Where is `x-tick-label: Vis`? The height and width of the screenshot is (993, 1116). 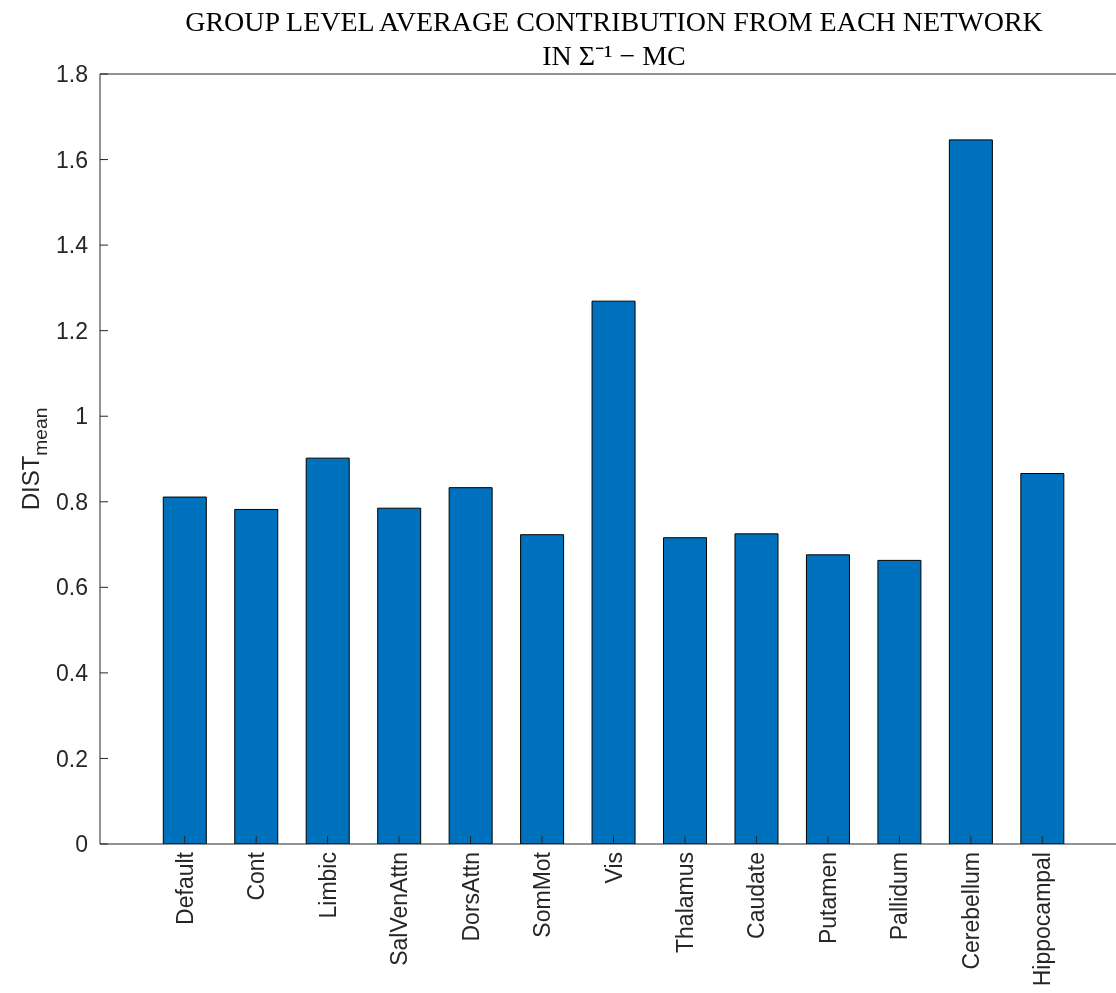
x-tick-label: Vis is located at coordinates (613, 868).